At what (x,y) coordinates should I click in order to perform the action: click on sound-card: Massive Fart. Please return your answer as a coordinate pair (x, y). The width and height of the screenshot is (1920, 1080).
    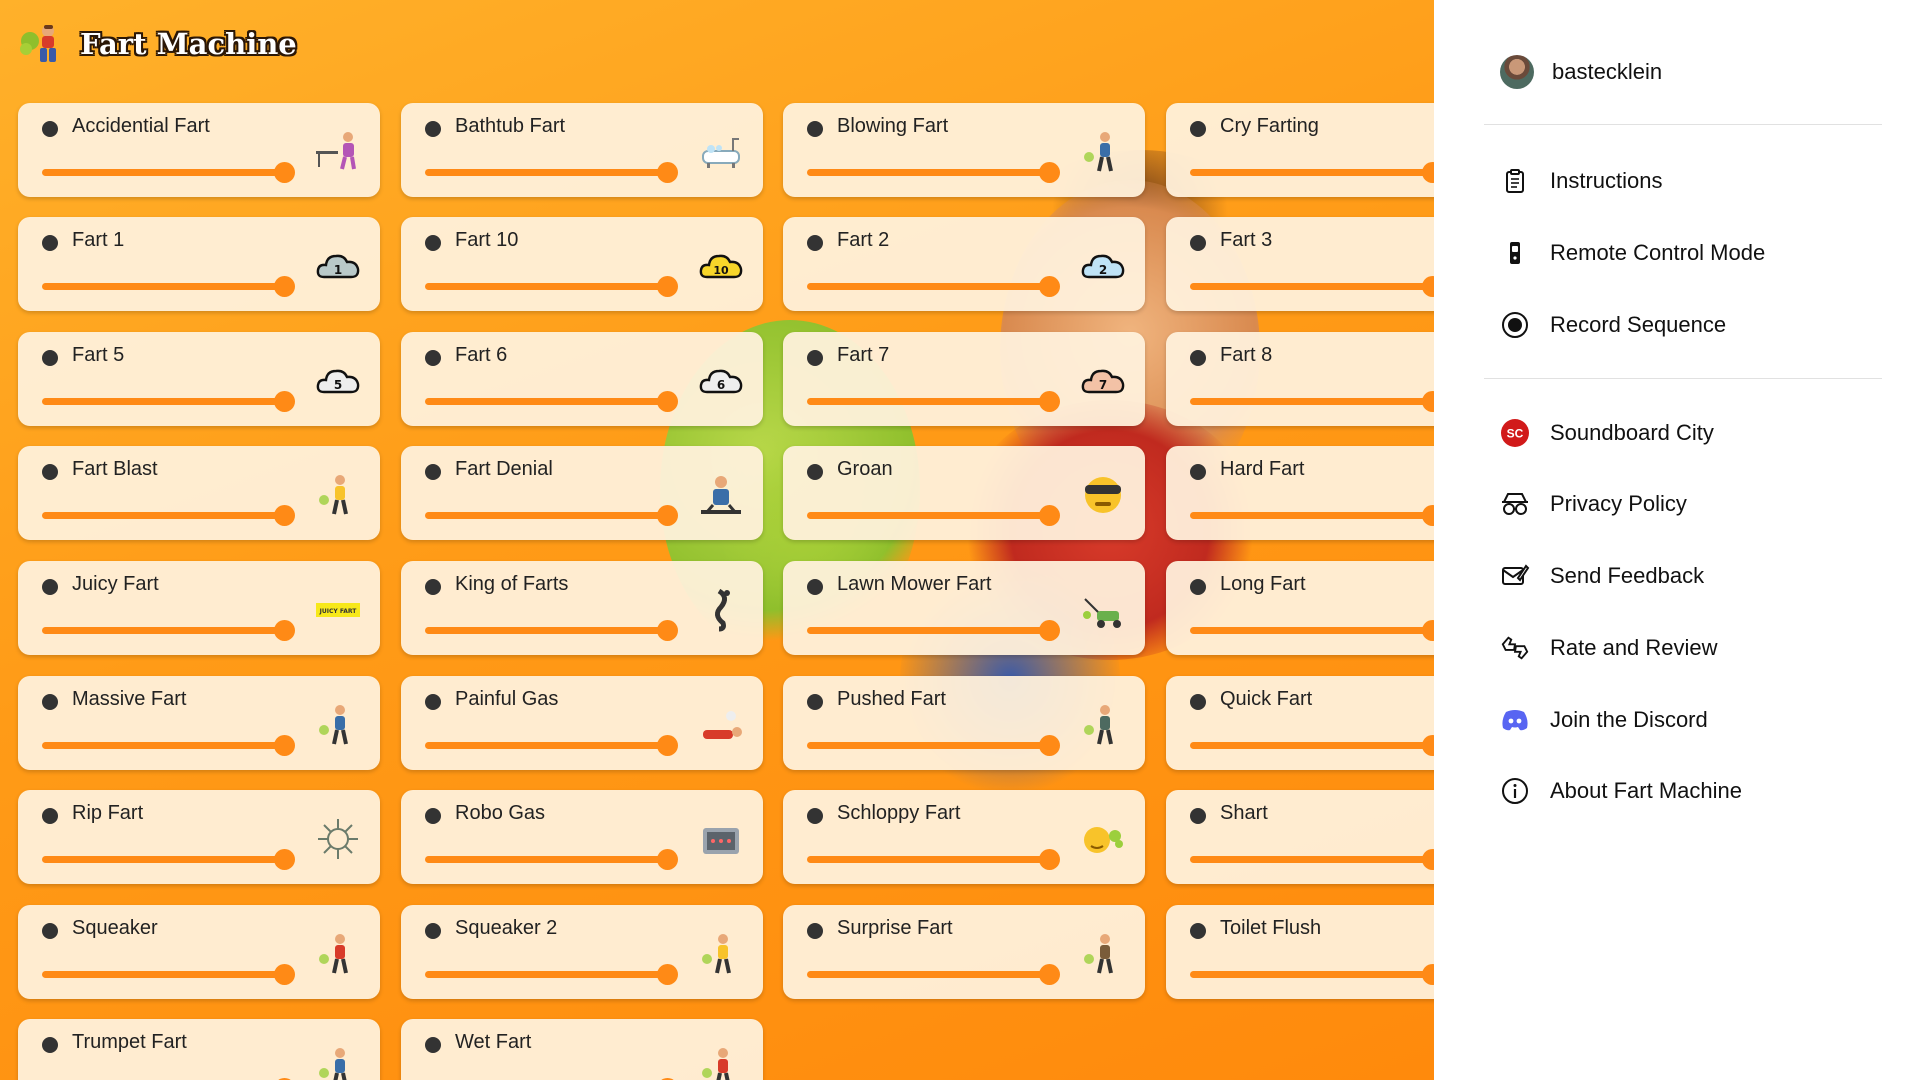
    Looking at the image, I should click on (199, 723).